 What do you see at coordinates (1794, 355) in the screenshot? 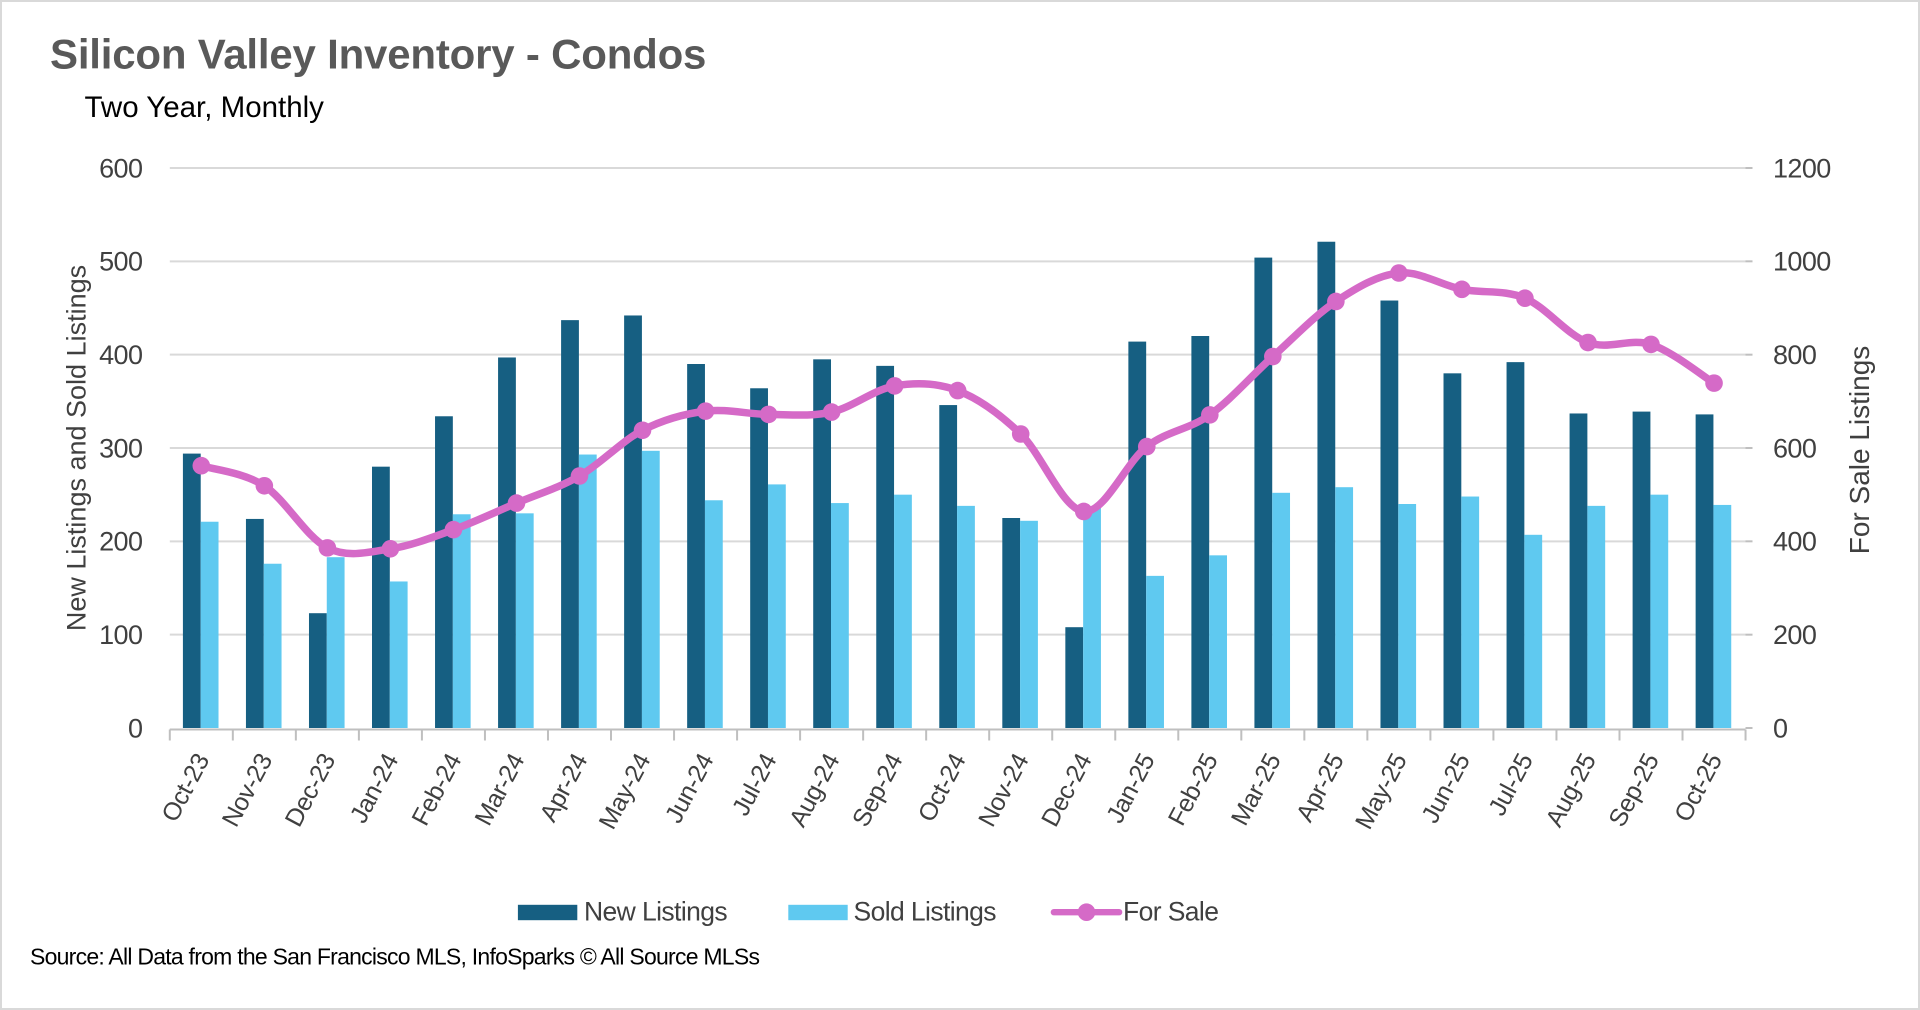
I see `svg-text: 800` at bounding box center [1794, 355].